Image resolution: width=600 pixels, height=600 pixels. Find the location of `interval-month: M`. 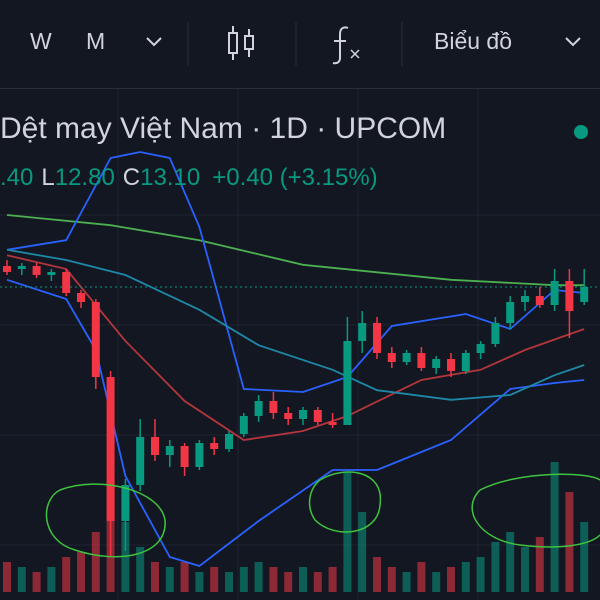

interval-month: M is located at coordinates (96, 41).